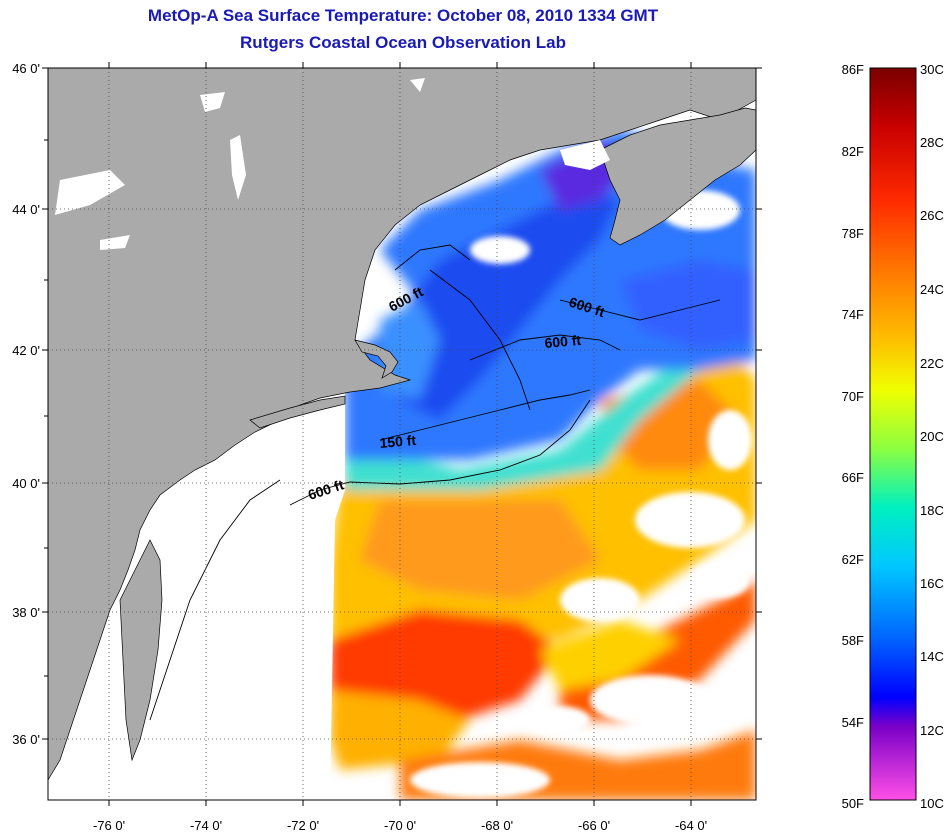 This screenshot has width=952, height=840. Describe the element at coordinates (932, 730) in the screenshot. I see `colorbar-c-label: 12C` at that location.